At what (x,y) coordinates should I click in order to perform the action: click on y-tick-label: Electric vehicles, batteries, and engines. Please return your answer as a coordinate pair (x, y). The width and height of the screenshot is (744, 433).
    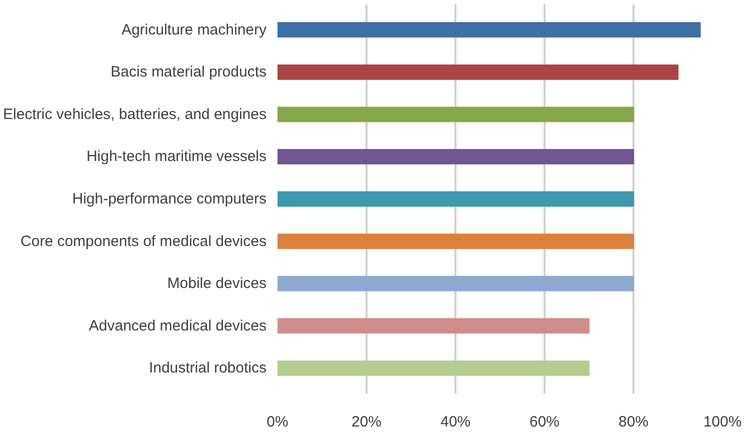
    Looking at the image, I should click on (135, 114).